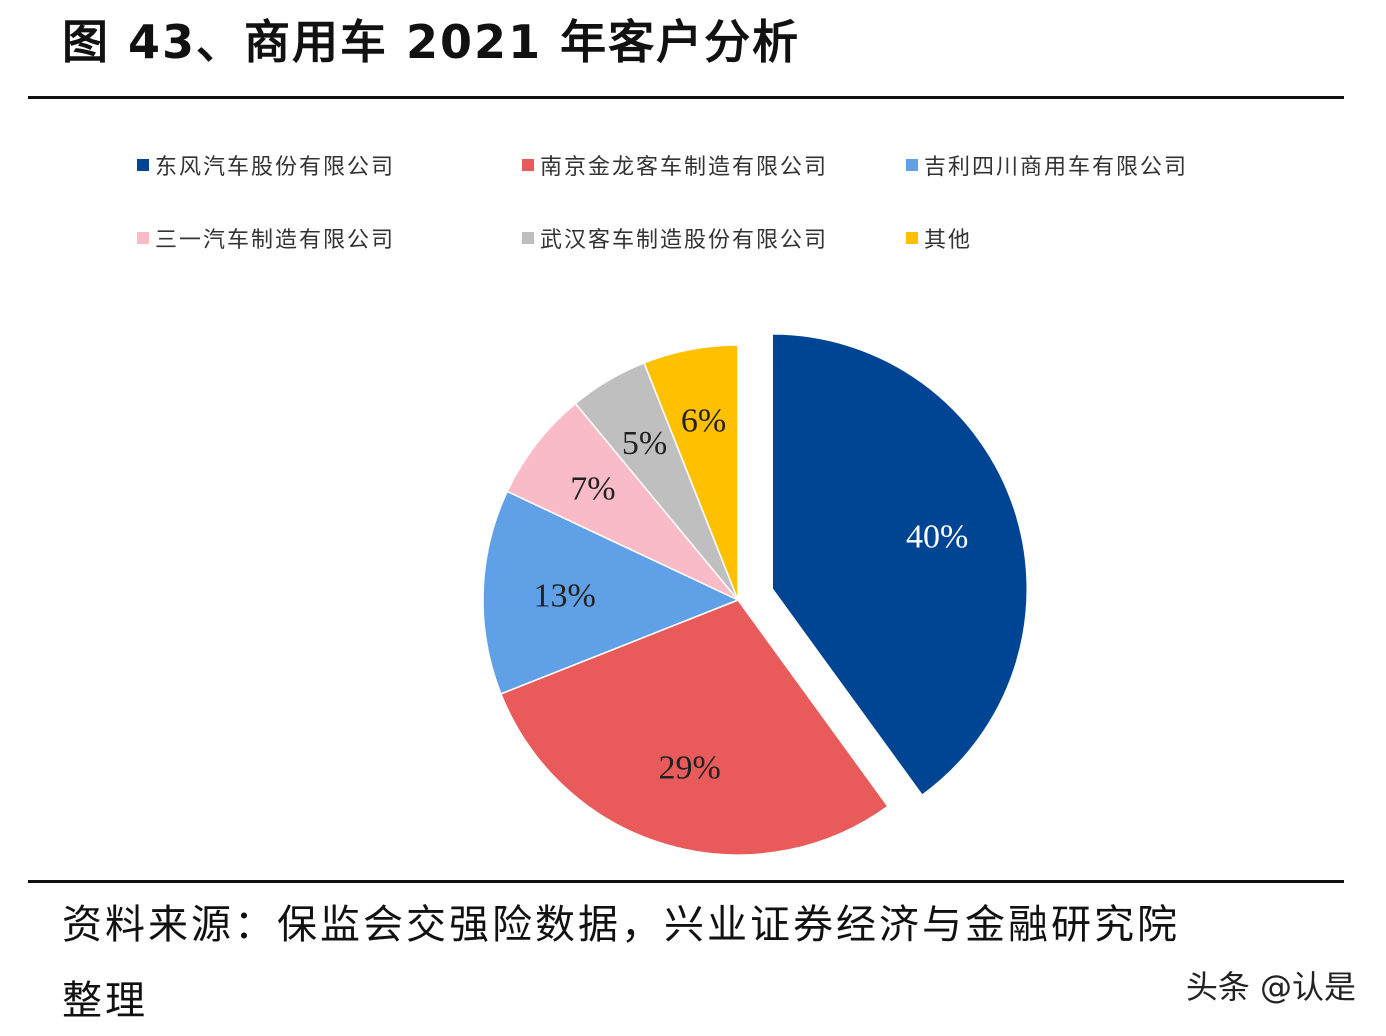 The image size is (1386, 1036). Describe the element at coordinates (105, 1001) in the screenshot. I see `source-note-cont: 整理` at that location.